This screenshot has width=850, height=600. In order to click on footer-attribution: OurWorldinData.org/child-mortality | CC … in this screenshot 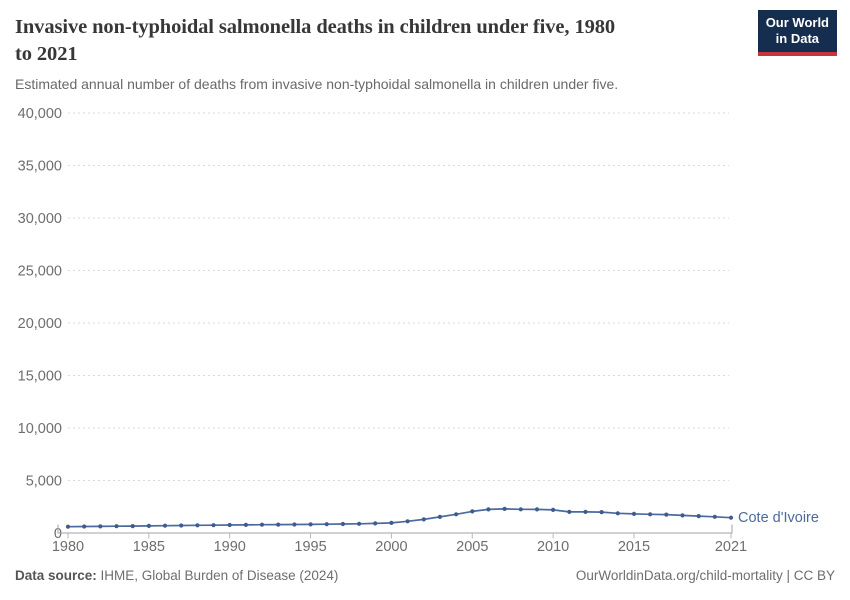, I will do `click(705, 575)`.